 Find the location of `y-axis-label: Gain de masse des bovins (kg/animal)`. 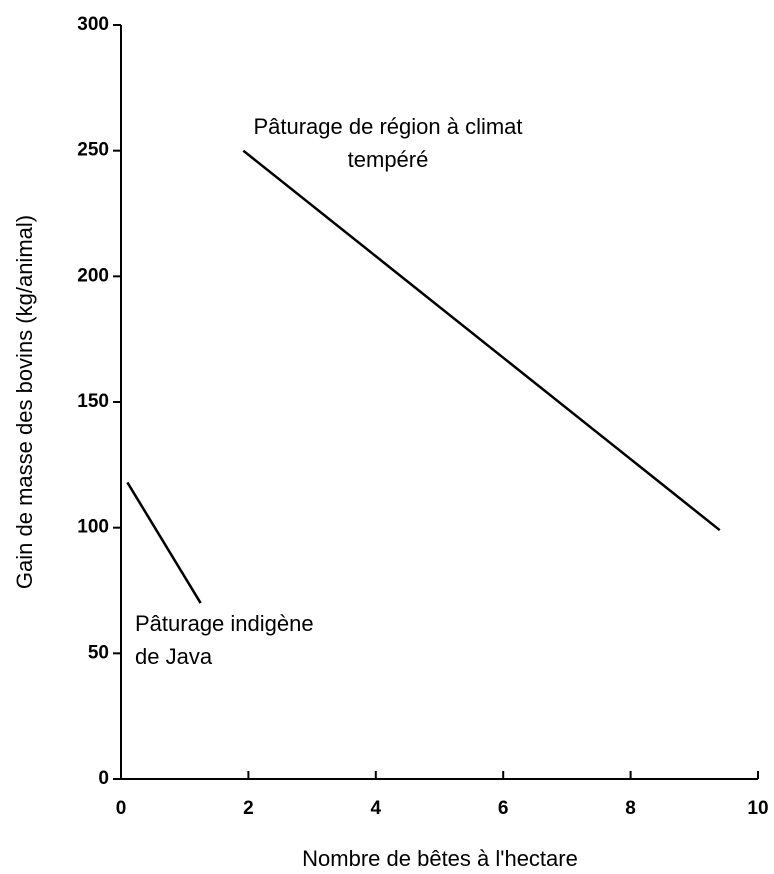

y-axis-label: Gain de masse des bovins (kg/animal) is located at coordinates (24, 402).